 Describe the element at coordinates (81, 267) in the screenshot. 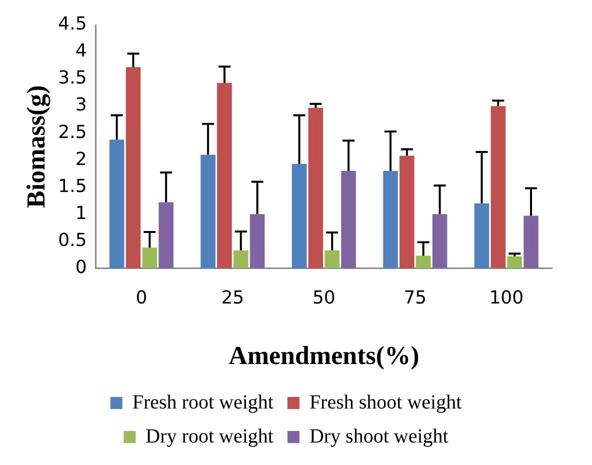

I see `y-tick-label: 0` at that location.